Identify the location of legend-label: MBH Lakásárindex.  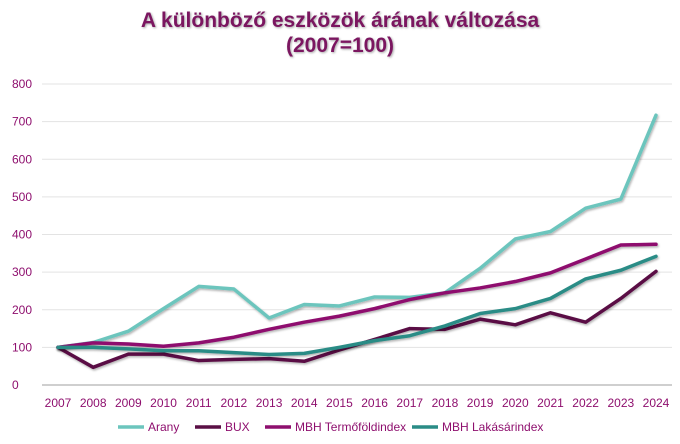
(492, 427).